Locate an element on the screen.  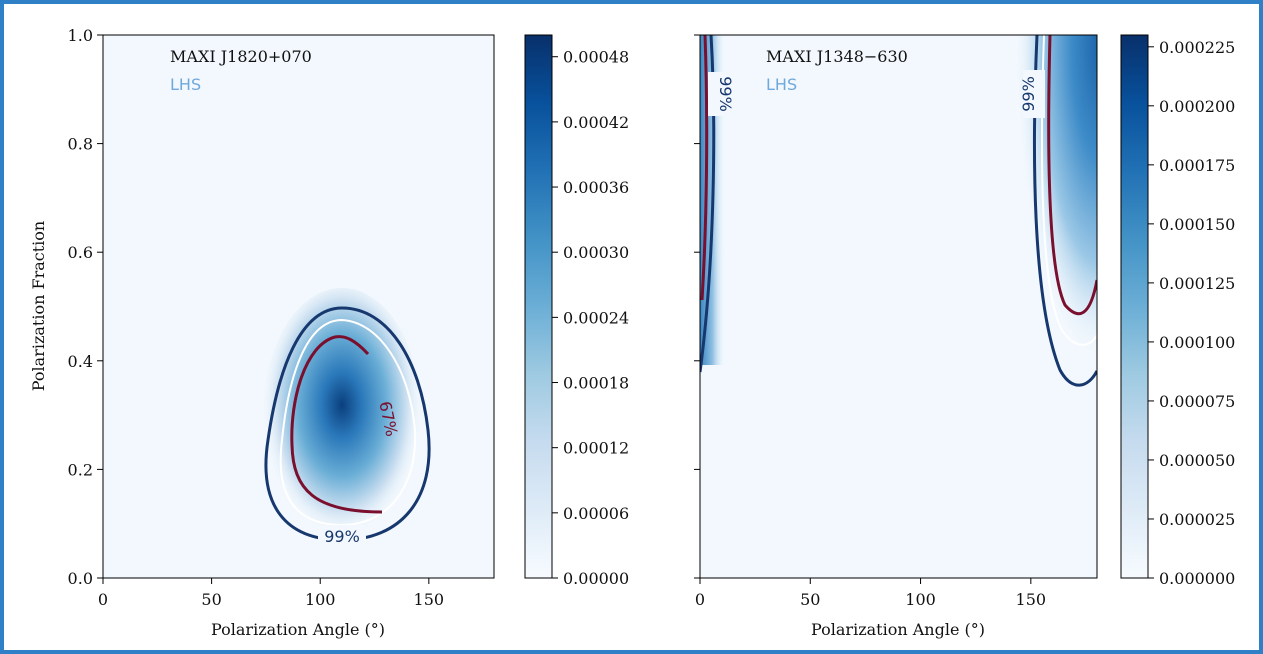
x-axis-label-left: Polarization Angle (°) is located at coordinates (298, 629).